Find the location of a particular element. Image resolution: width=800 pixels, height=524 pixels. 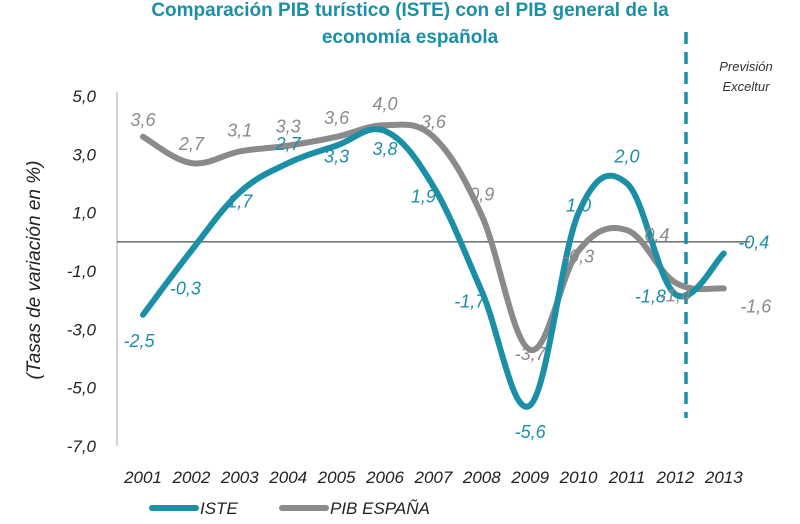

data-label-pib: -1,4 is located at coordinates (675, 296).